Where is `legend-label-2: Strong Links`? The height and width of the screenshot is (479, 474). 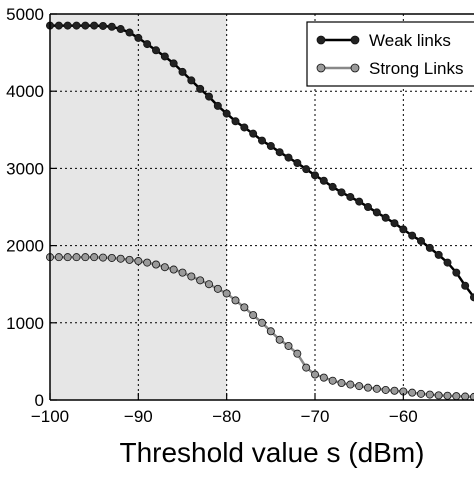 legend-label-2: Strong Links is located at coordinates (416, 68).